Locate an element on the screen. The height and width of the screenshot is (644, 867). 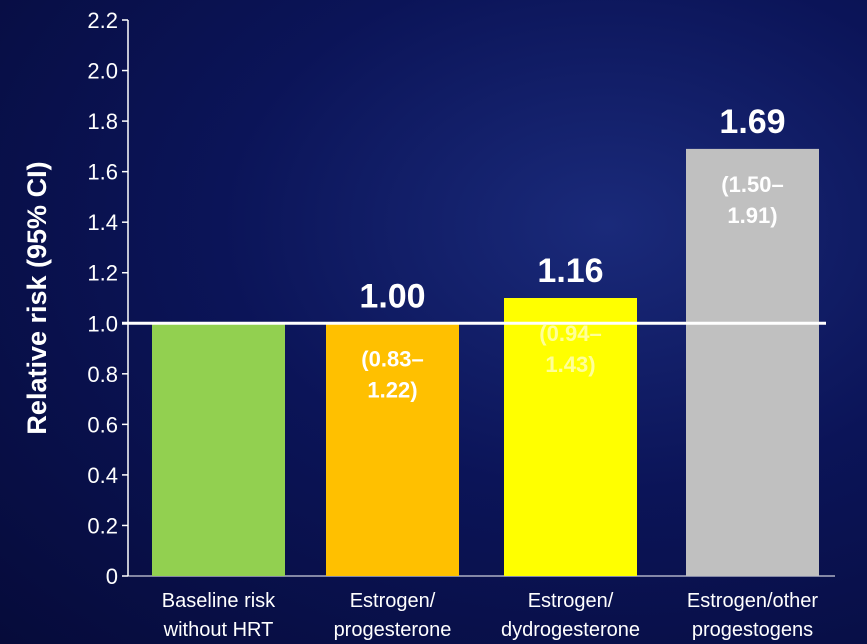
bar-ci-label: (0.94– is located at coordinates (570, 333).